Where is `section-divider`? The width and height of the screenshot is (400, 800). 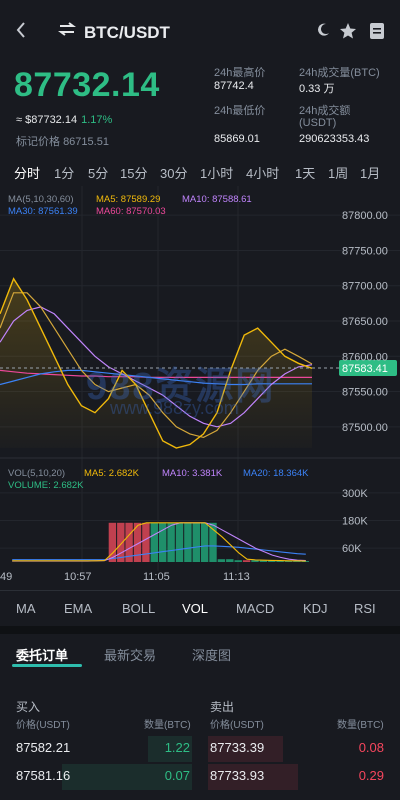 section-divider is located at coordinates (200, 630).